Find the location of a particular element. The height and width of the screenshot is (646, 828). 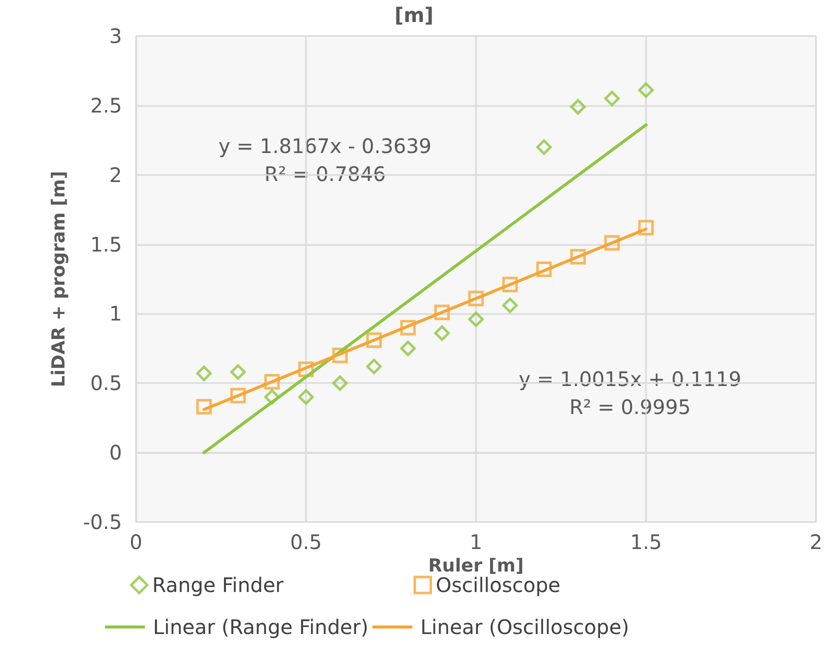

x-tick-label: 2 is located at coordinates (816, 542).